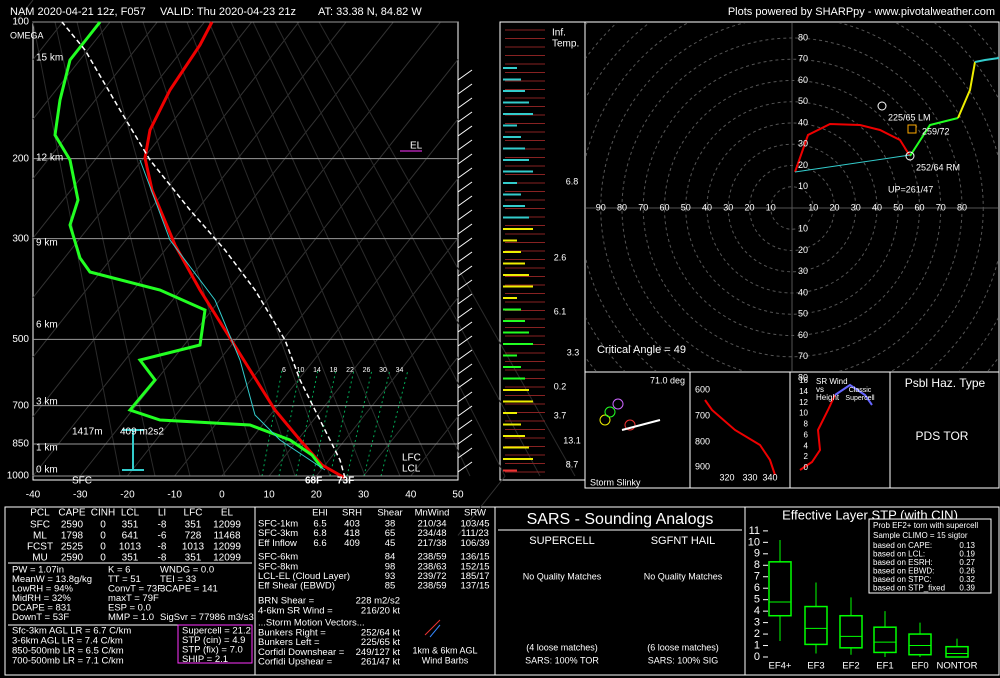  Describe the element at coordinates (162, 513) in the screenshot. I see `thermo-header: LI` at that location.